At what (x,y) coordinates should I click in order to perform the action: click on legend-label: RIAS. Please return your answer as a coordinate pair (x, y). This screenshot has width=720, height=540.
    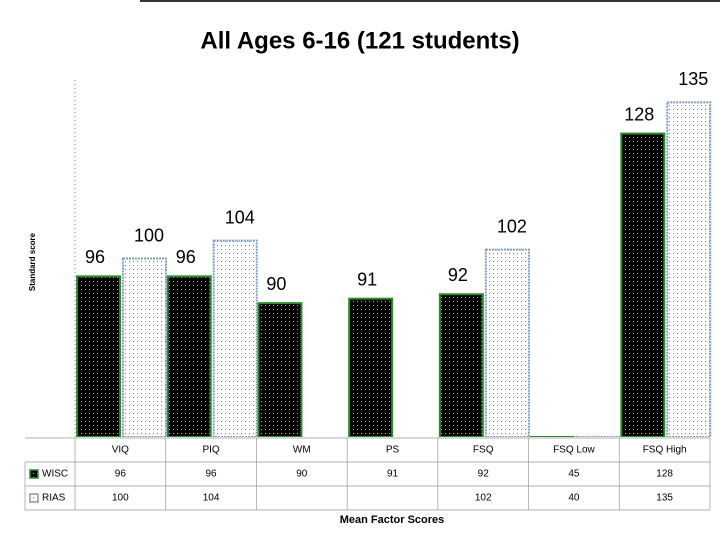
    Looking at the image, I should click on (54, 498).